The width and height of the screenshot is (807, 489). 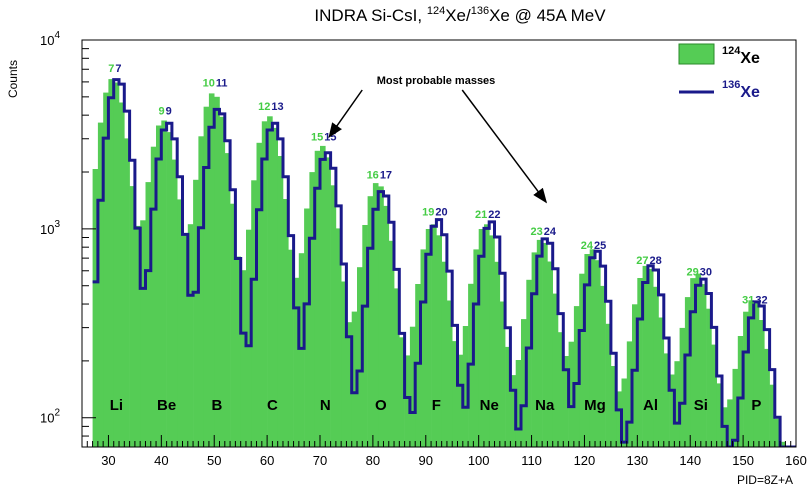 I want to click on mass-label-136: 7, so click(x=118, y=69).